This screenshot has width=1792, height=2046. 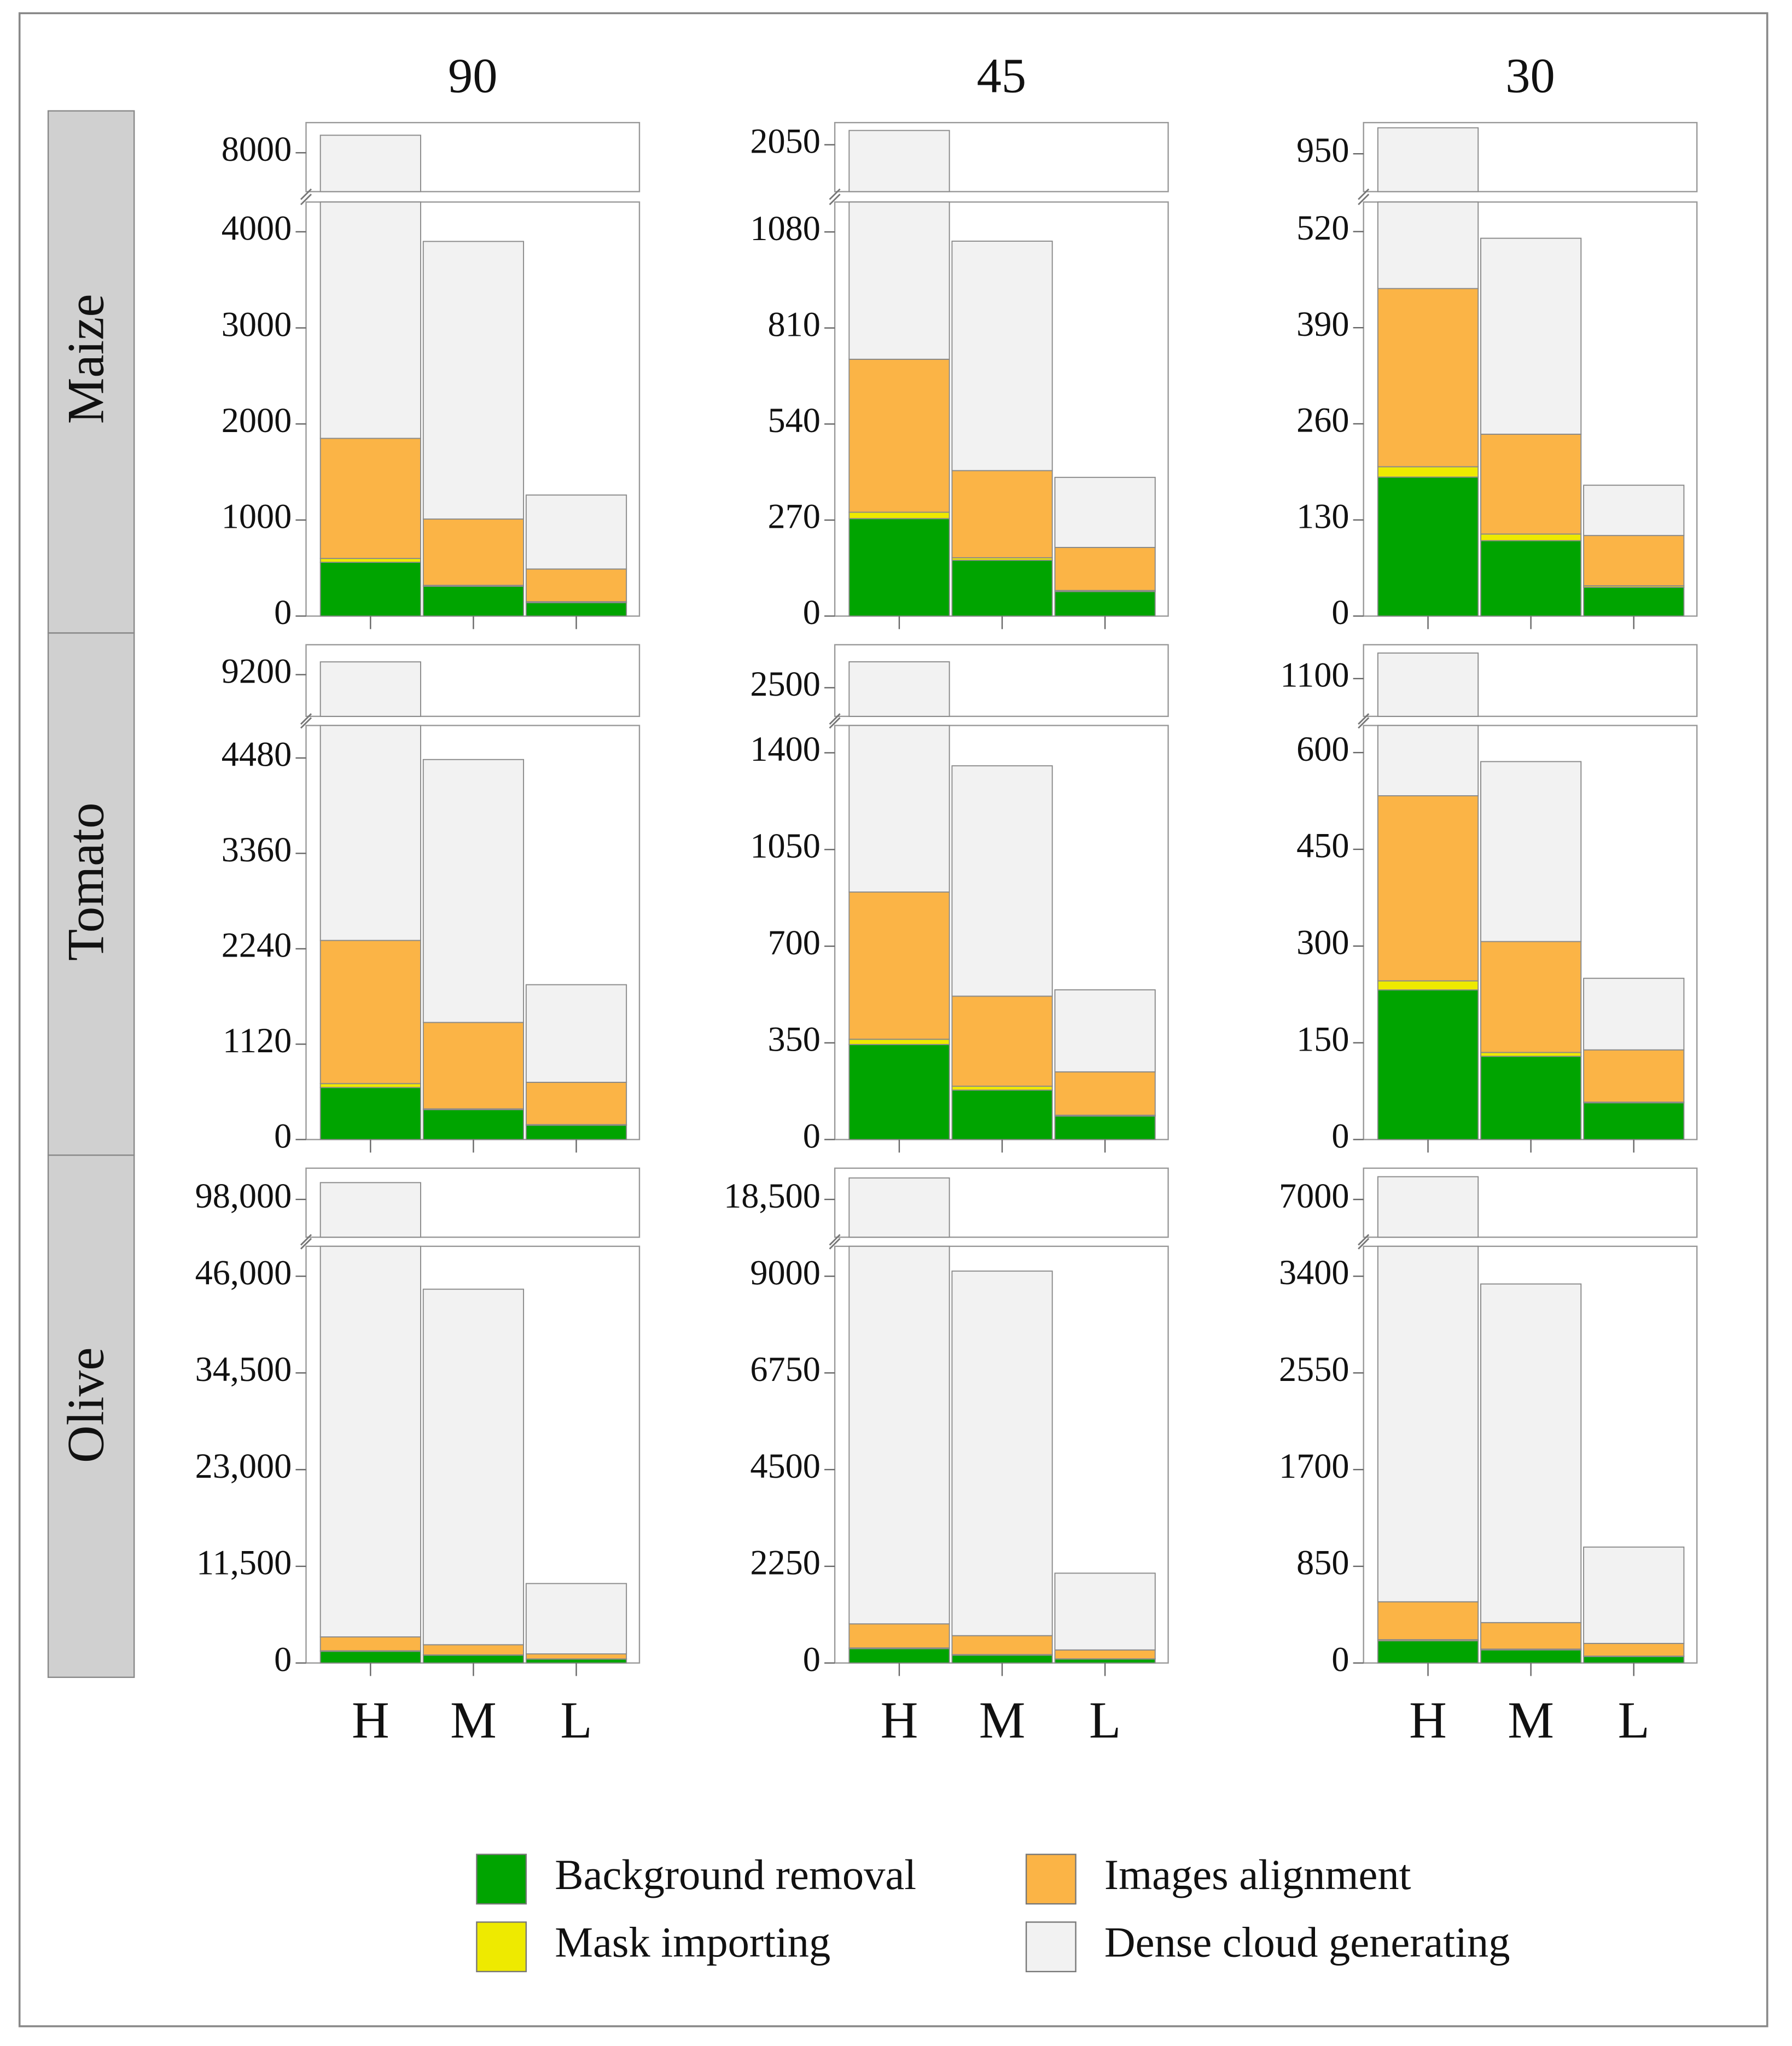 I want to click on column-title: 90, so click(x=473, y=75).